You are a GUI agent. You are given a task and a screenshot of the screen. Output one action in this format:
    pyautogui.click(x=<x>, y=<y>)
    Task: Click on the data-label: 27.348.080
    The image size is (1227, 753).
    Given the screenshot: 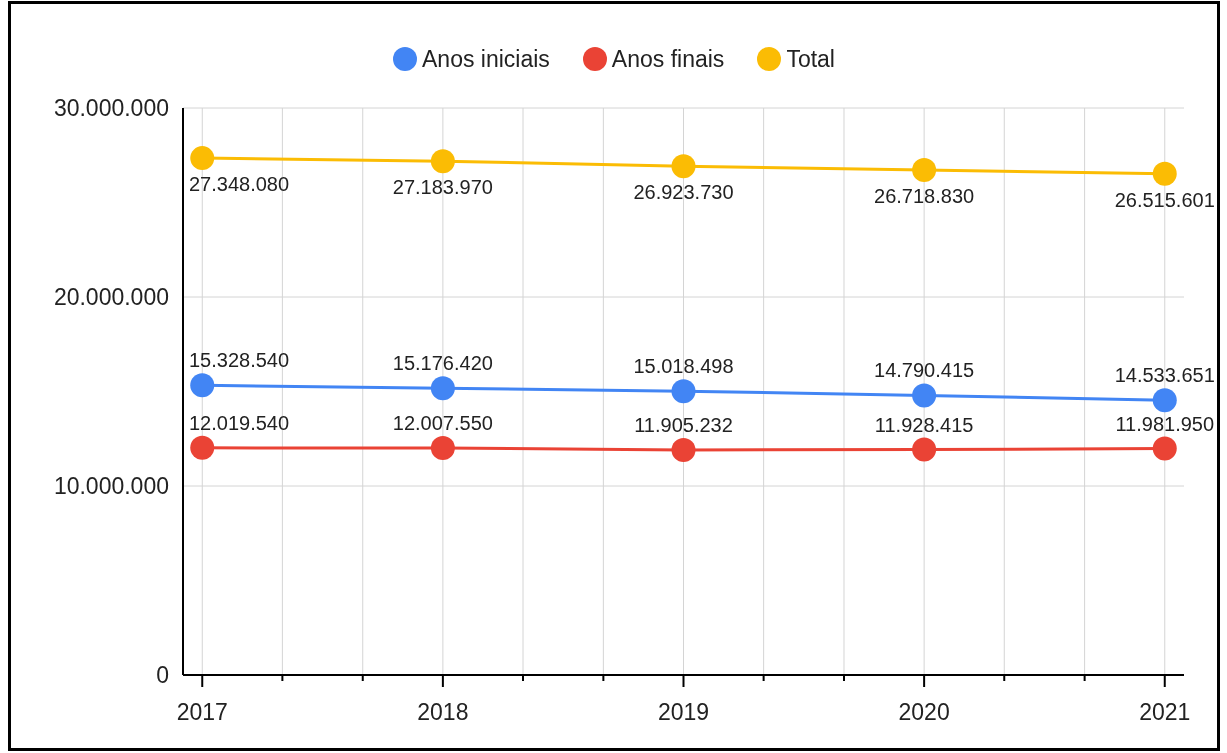 What is the action you would take?
    pyautogui.click(x=239, y=184)
    